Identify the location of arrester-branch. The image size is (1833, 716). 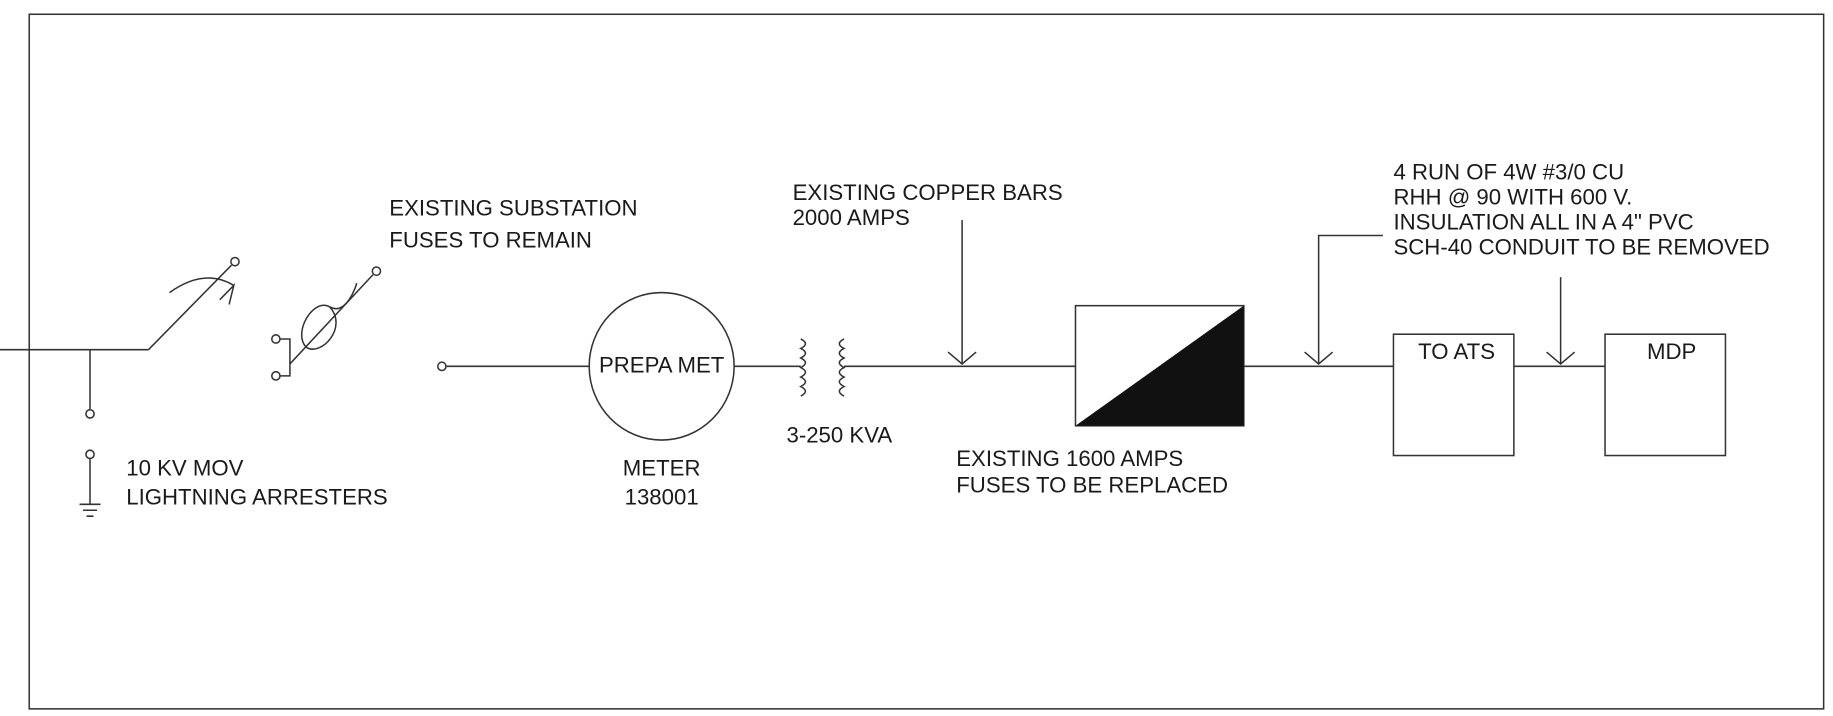
(74, 432).